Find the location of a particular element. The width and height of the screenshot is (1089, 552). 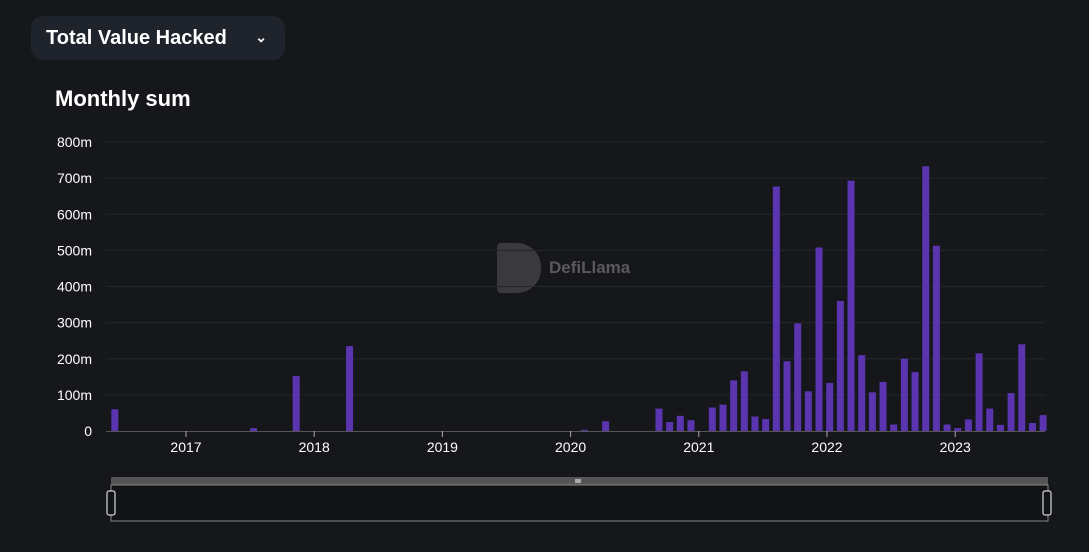

brush-range is located at coordinates (579, 503).